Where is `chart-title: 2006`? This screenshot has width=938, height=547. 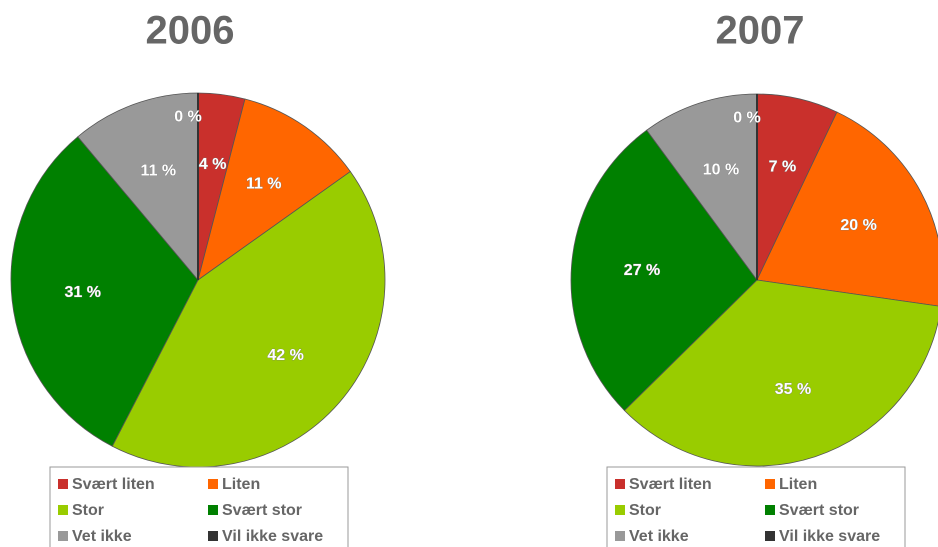
chart-title: 2006 is located at coordinates (190, 31).